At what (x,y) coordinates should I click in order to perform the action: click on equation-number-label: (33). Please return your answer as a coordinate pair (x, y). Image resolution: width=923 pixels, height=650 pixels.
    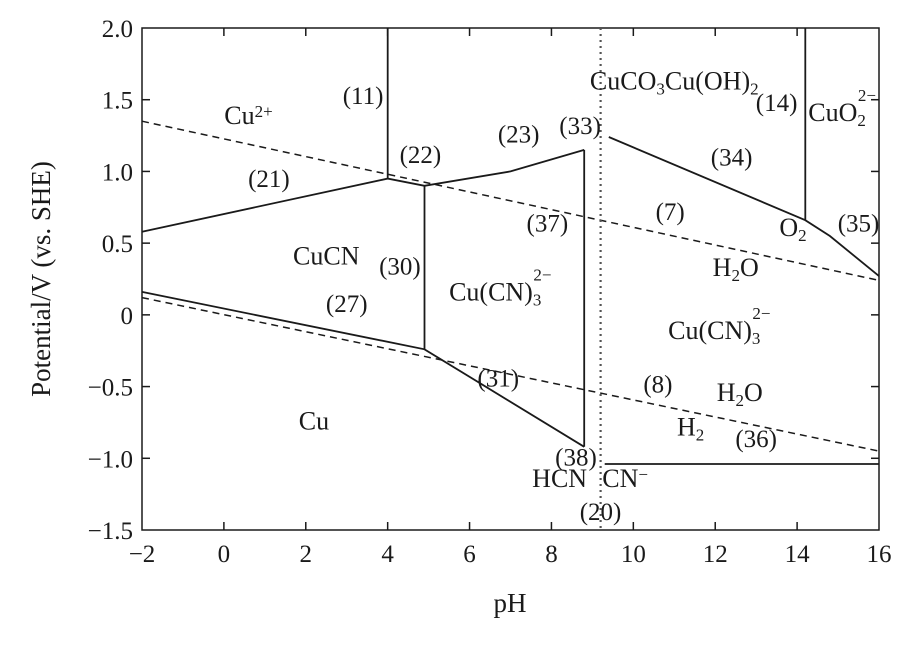
    Looking at the image, I should click on (580, 126).